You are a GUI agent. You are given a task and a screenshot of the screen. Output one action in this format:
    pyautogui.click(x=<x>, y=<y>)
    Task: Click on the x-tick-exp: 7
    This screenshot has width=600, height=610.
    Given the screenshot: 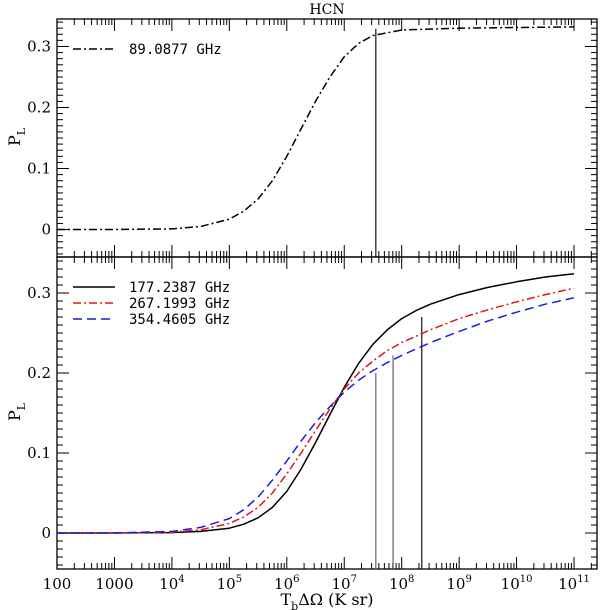 What is the action you would take?
    pyautogui.click(x=354, y=579)
    